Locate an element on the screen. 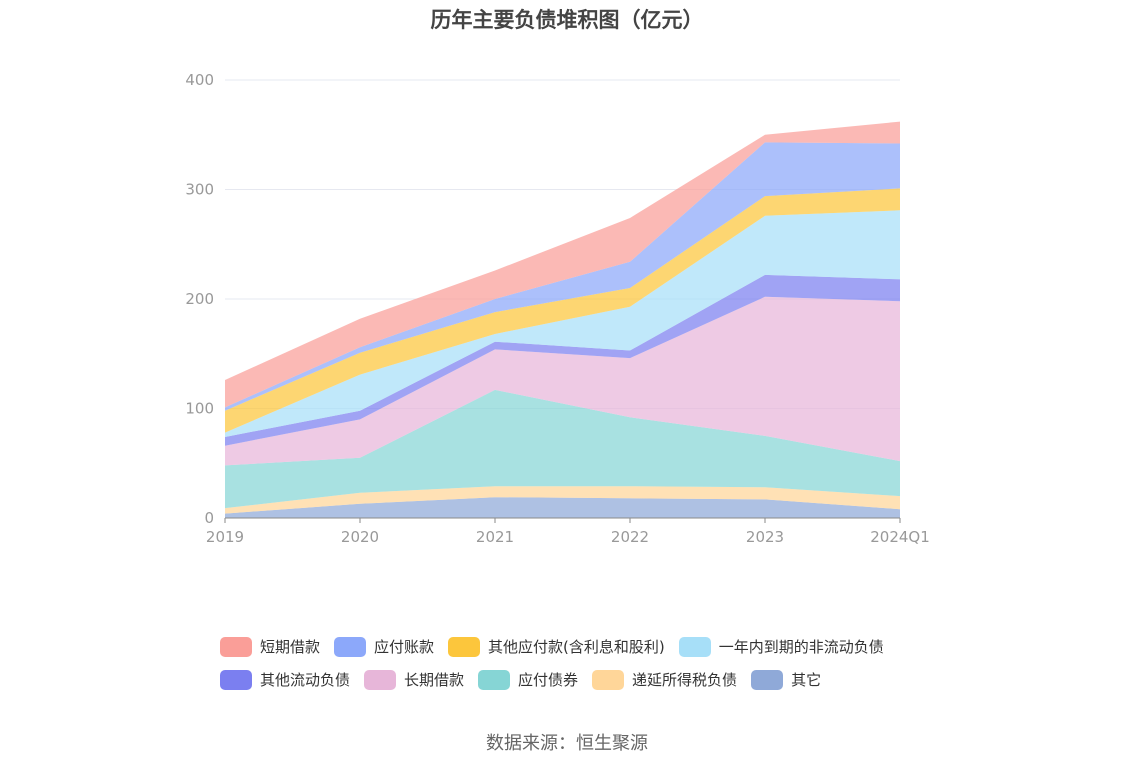 The height and width of the screenshot is (766, 1134). x-axis is located at coordinates (562, 520).